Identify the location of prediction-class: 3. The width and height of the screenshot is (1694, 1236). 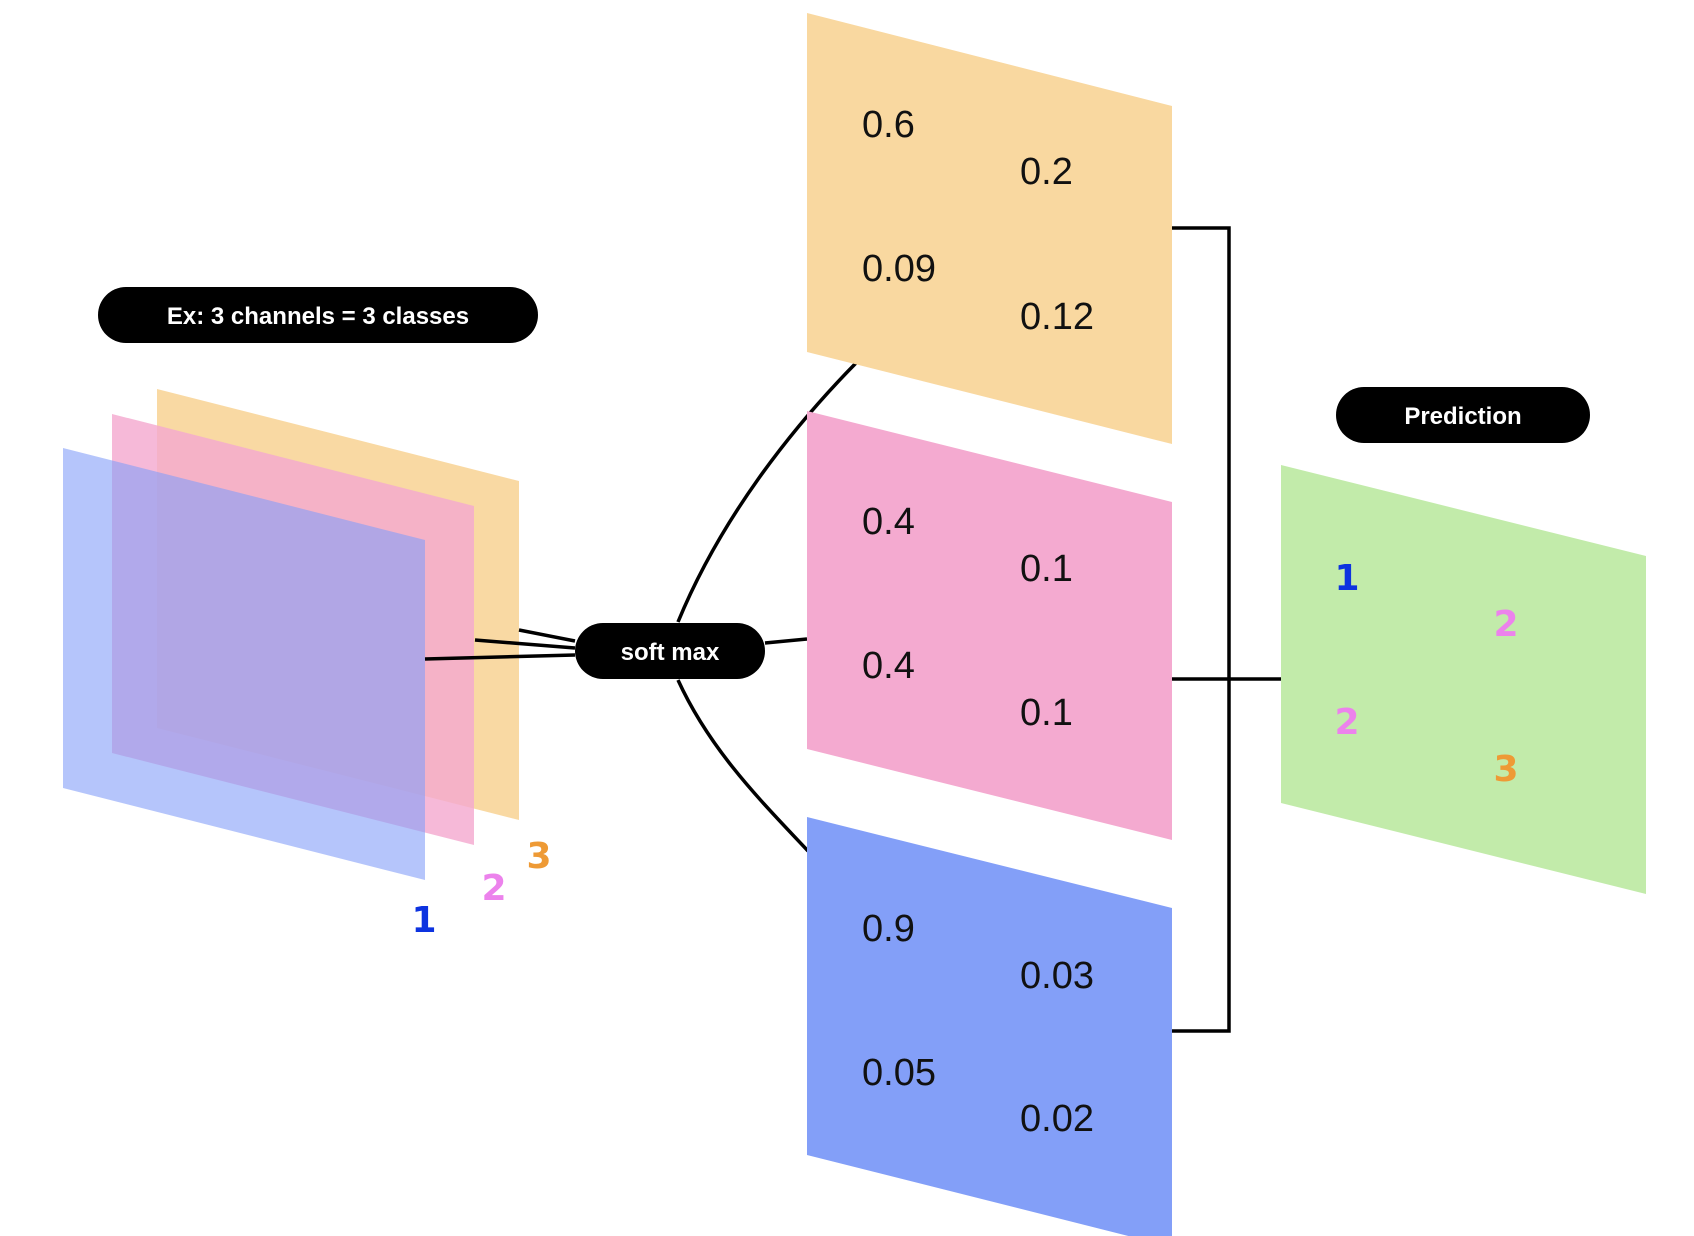
(1505, 769).